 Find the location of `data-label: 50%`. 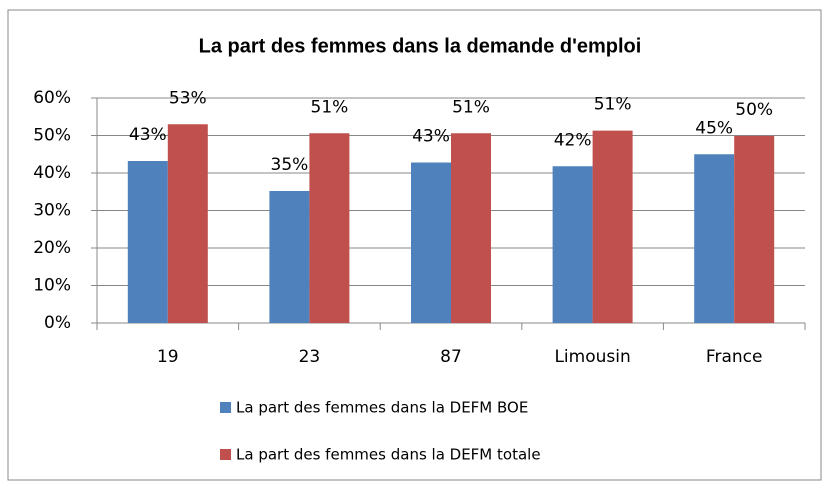

data-label: 50% is located at coordinates (754, 110).